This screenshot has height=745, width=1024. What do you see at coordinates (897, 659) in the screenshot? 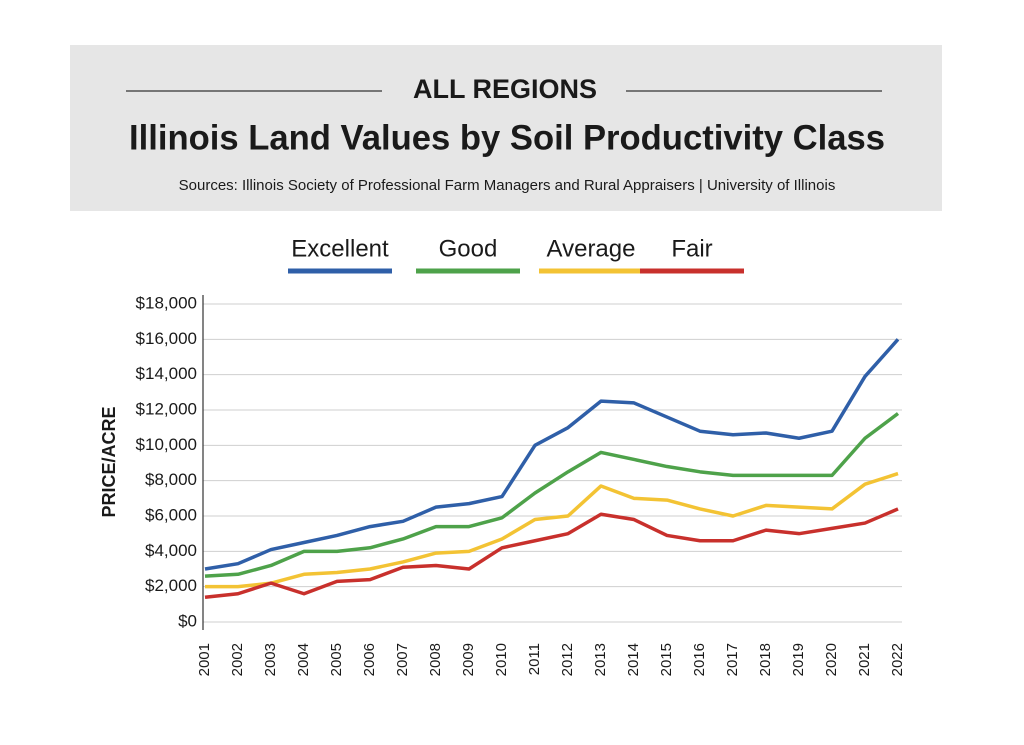
I see `x-tick-label: 2022` at bounding box center [897, 659].